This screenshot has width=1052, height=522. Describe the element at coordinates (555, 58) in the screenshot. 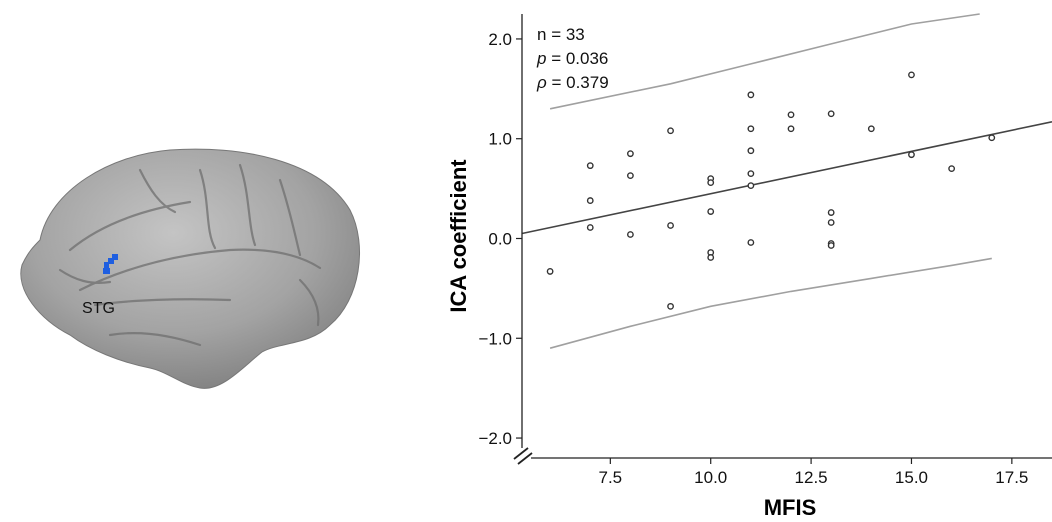

I see `stat-p-eq: =` at that location.